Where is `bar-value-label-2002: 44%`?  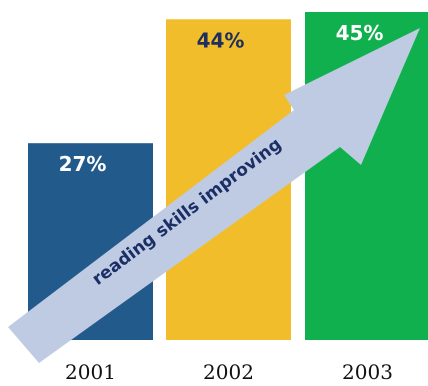
bar-value-label-2002: 44% is located at coordinates (221, 40).